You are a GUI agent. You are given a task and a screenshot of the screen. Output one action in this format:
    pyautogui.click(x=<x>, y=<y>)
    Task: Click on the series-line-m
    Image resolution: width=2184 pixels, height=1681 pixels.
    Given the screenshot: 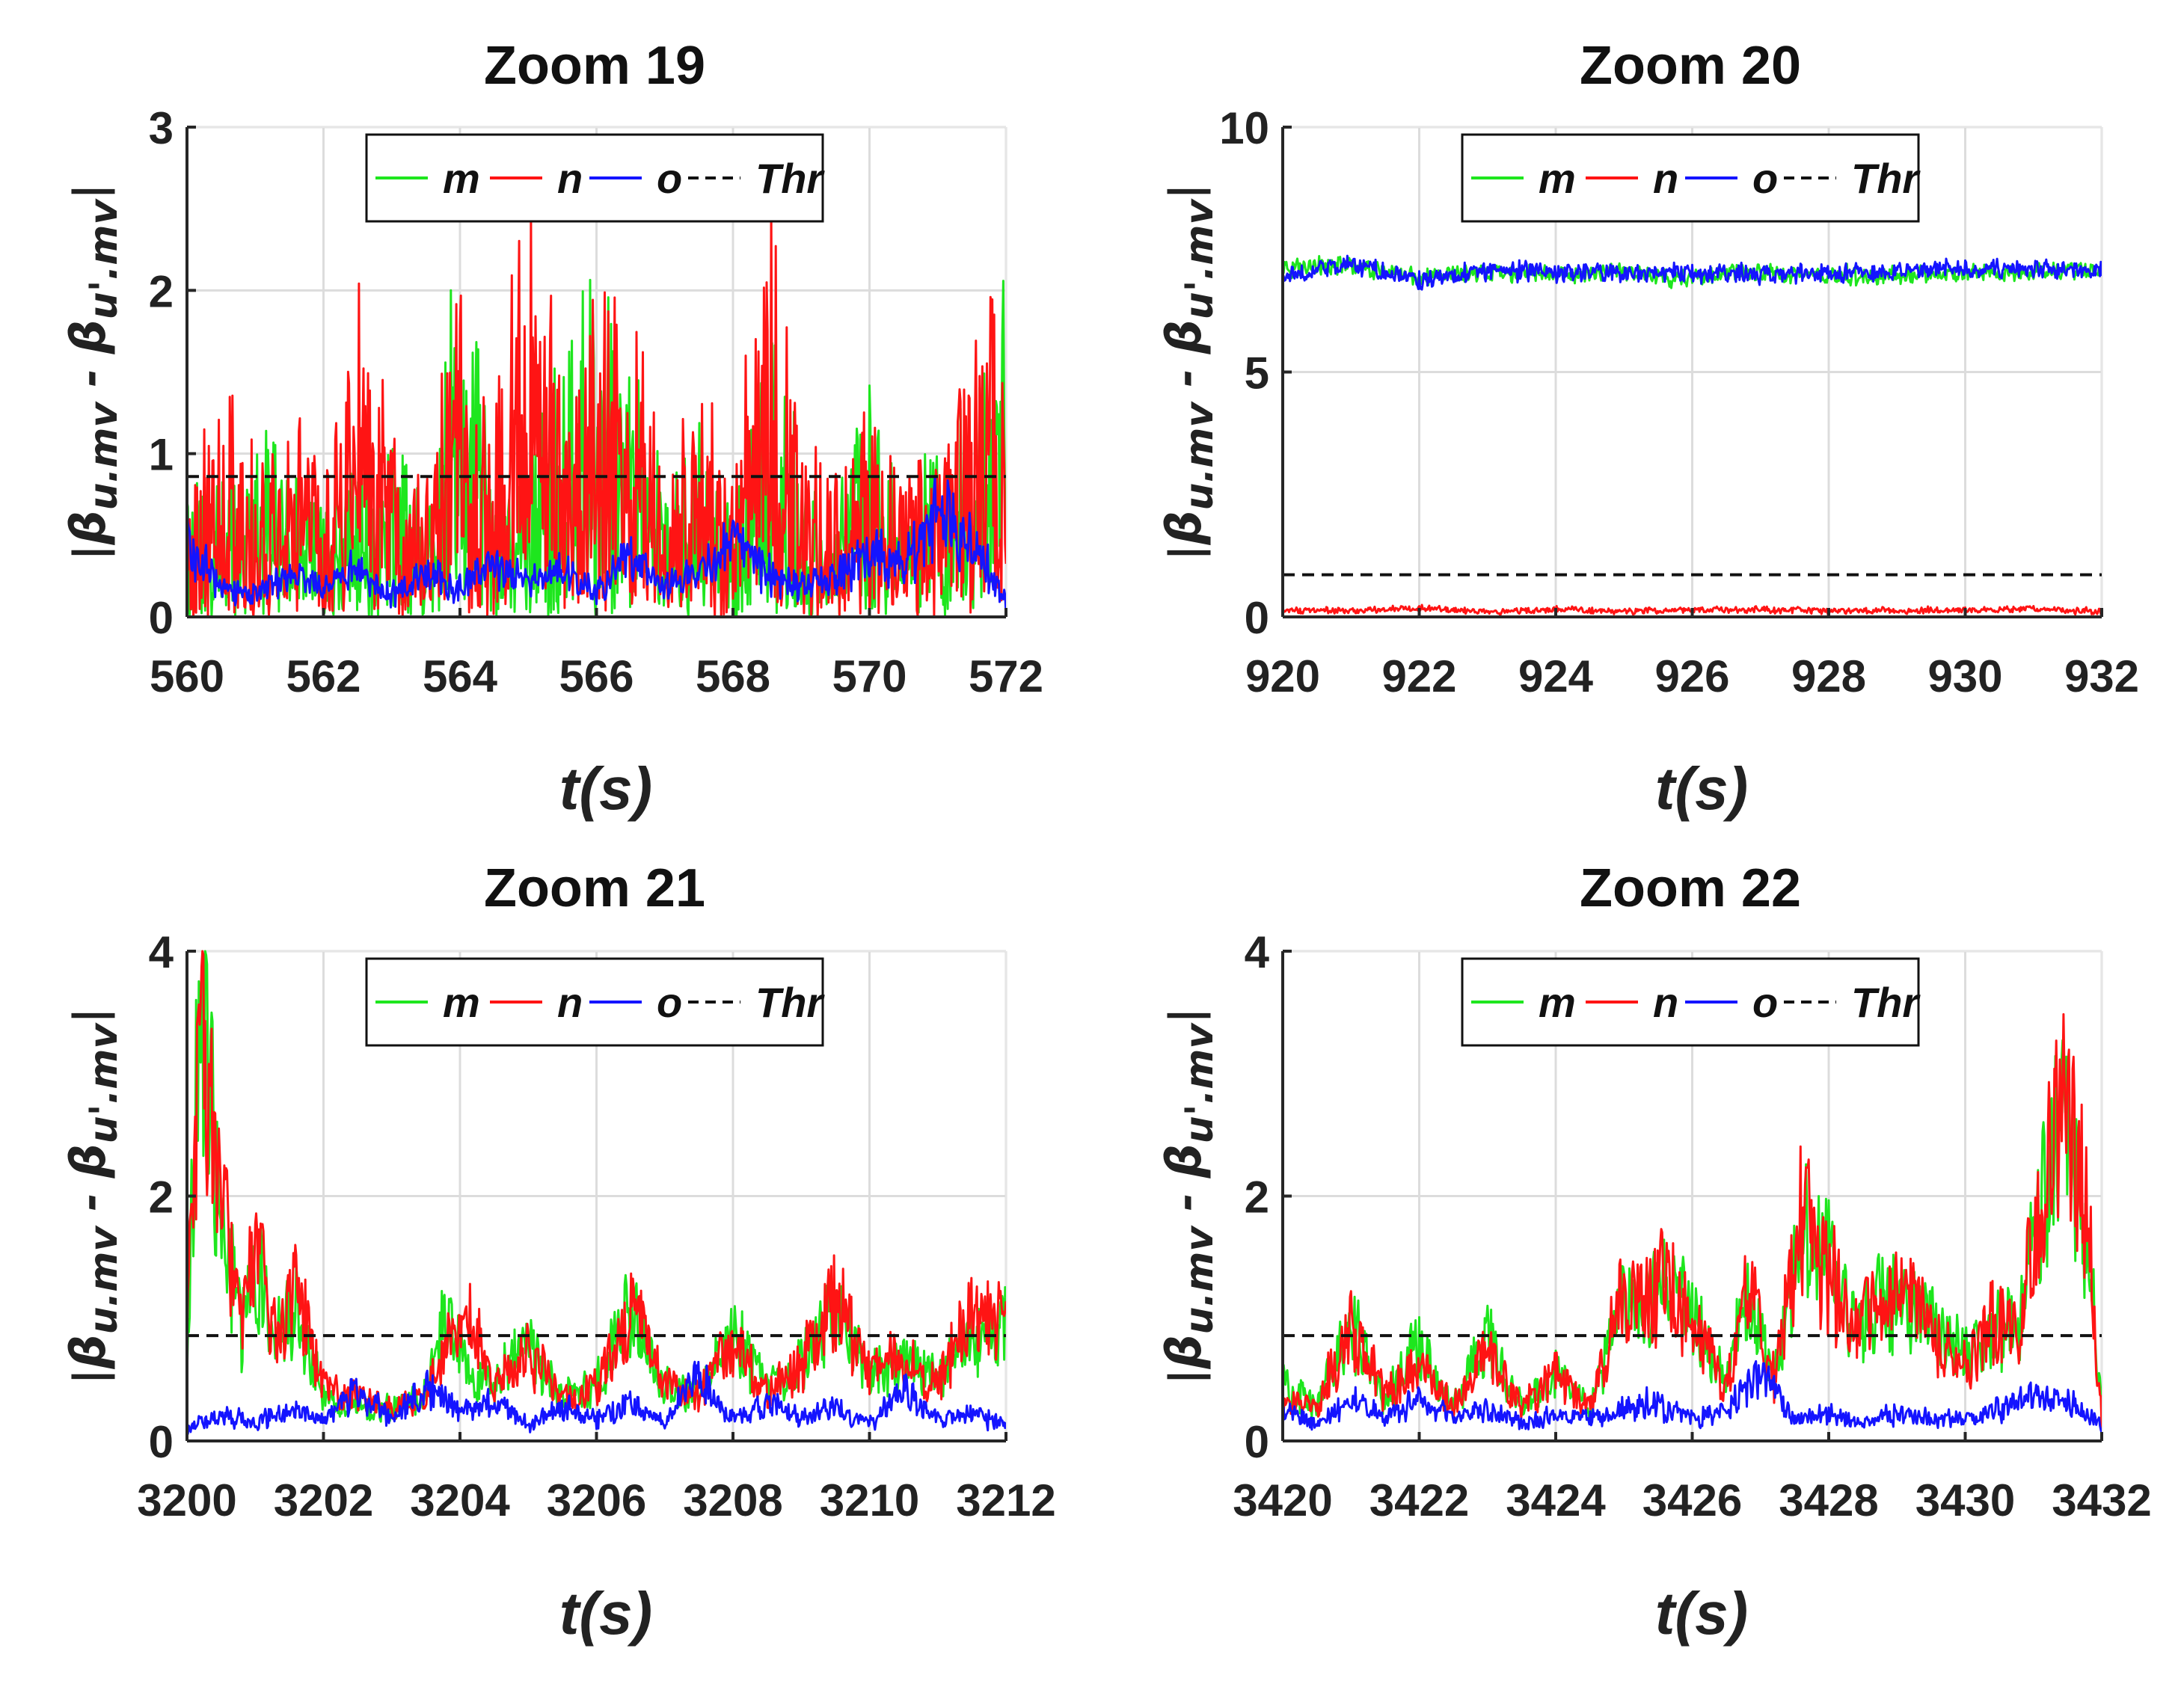 What is the action you would take?
    pyautogui.click(x=1692, y=1232)
    